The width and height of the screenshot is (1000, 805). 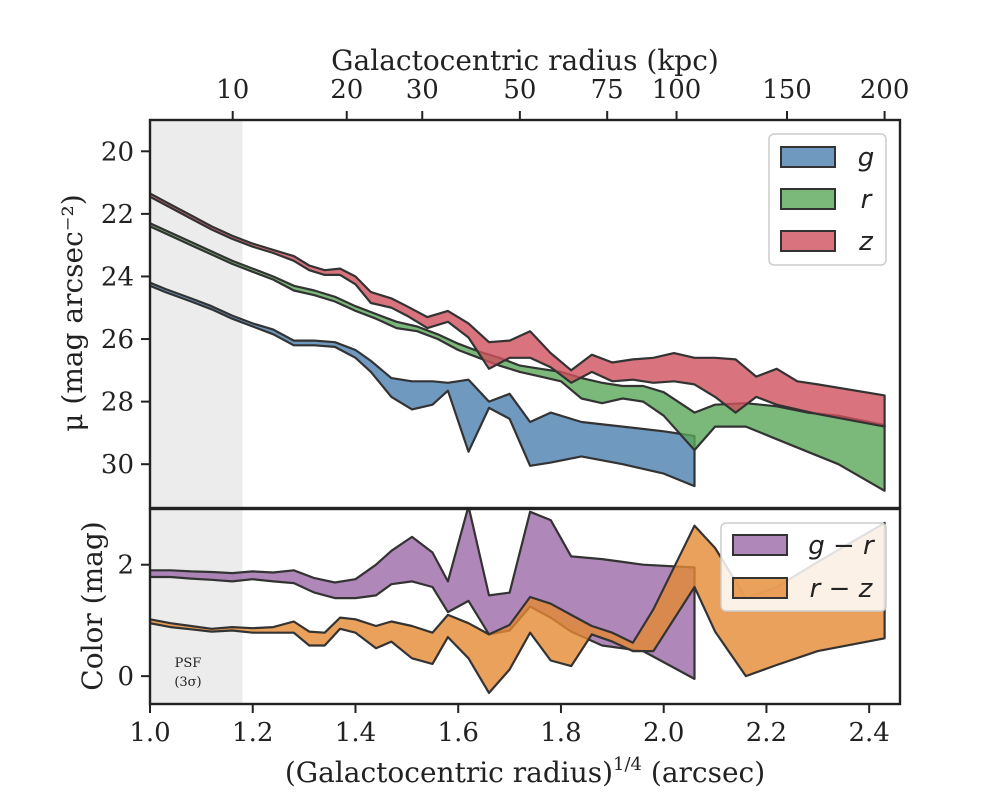 I want to click on bottom-x-tick-label: 2.0, so click(x=663, y=733).